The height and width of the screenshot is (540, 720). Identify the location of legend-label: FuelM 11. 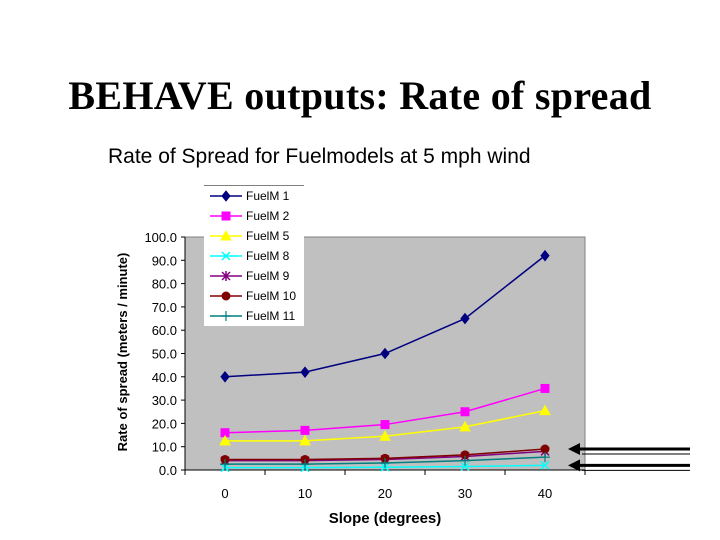
(270, 316).